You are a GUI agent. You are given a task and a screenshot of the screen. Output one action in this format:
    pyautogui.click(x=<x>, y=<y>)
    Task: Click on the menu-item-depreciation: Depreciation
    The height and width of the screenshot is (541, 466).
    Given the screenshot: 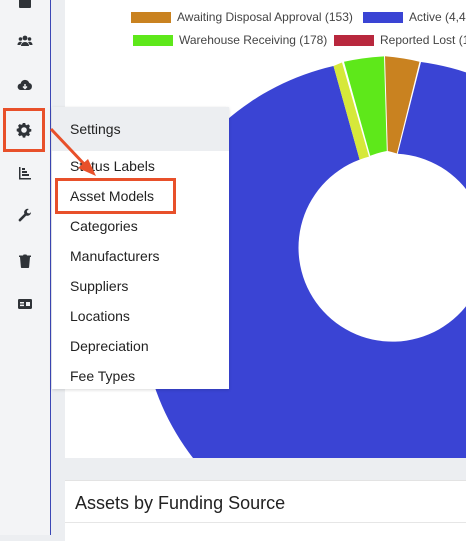 What is the action you would take?
    pyautogui.click(x=109, y=346)
    